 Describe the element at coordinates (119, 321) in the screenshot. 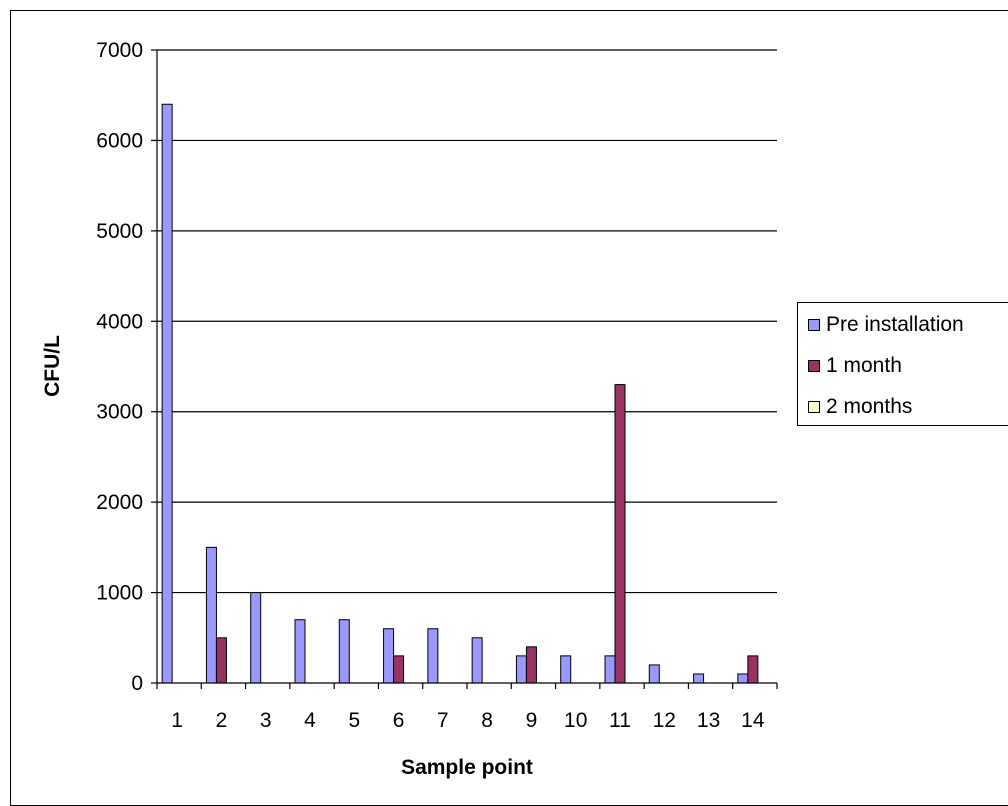

I see `y-tick-label: 4000` at that location.